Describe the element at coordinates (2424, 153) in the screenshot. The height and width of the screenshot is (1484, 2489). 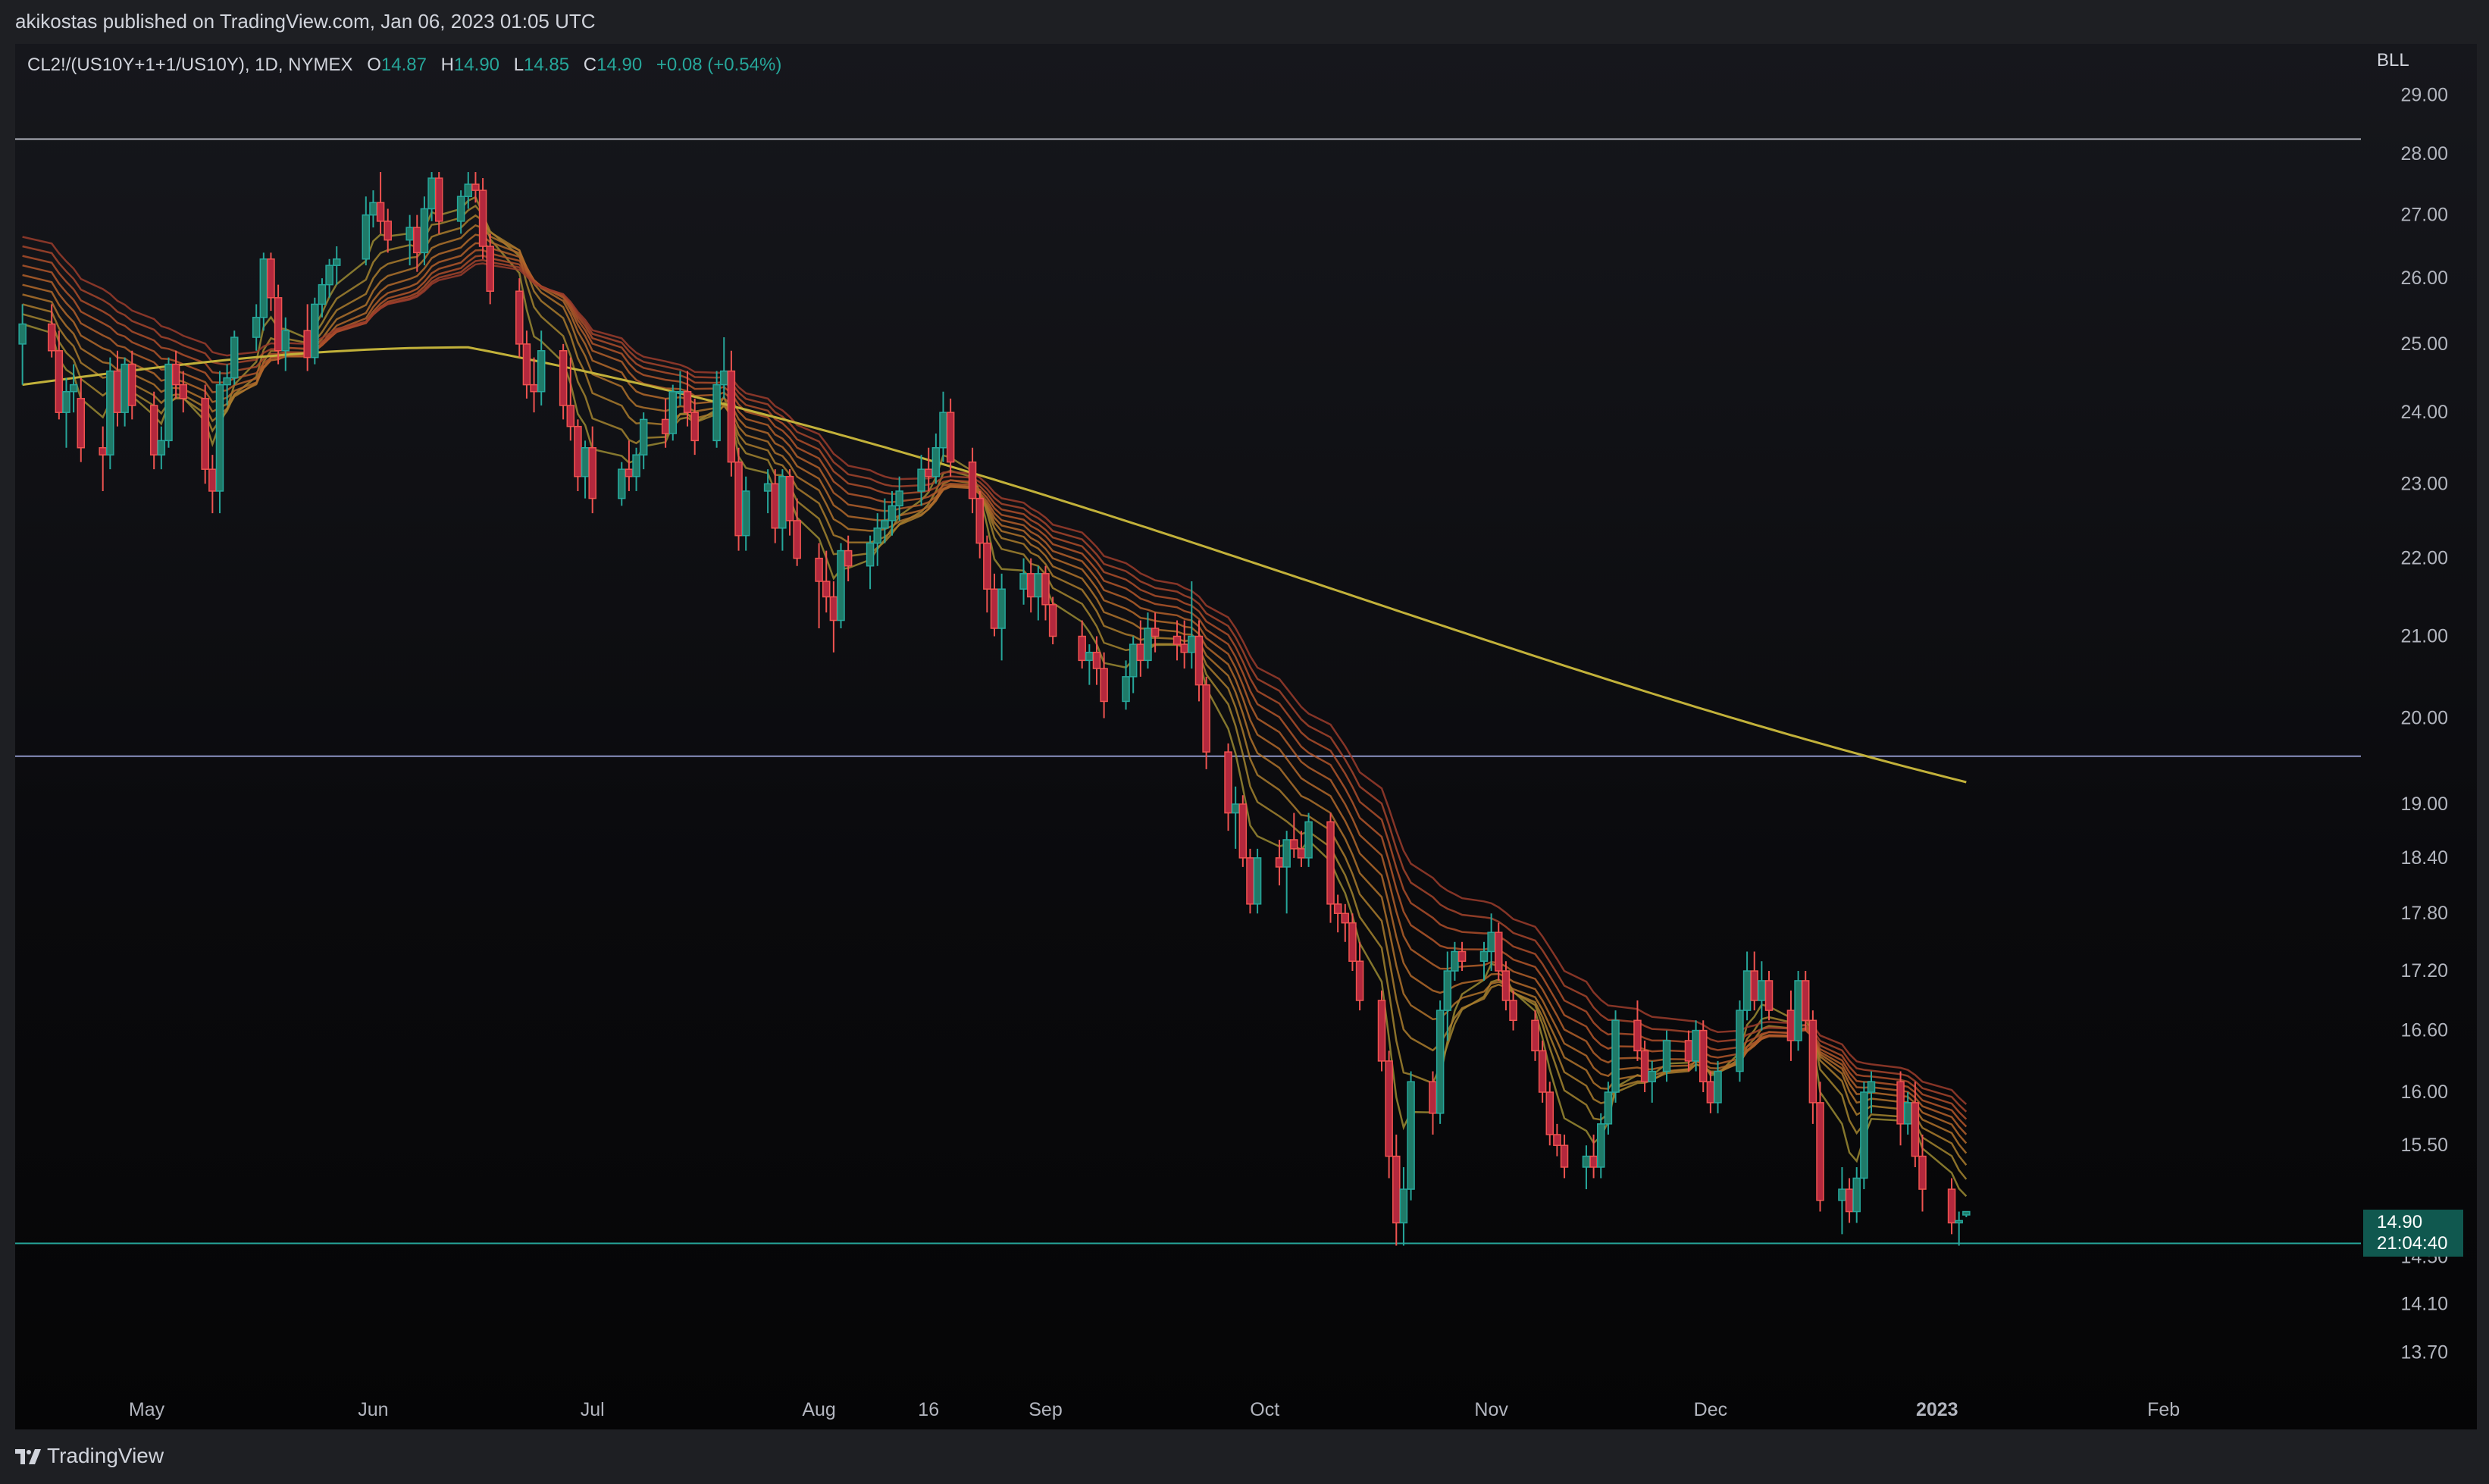
I see `y-tick-label: 28.00` at that location.